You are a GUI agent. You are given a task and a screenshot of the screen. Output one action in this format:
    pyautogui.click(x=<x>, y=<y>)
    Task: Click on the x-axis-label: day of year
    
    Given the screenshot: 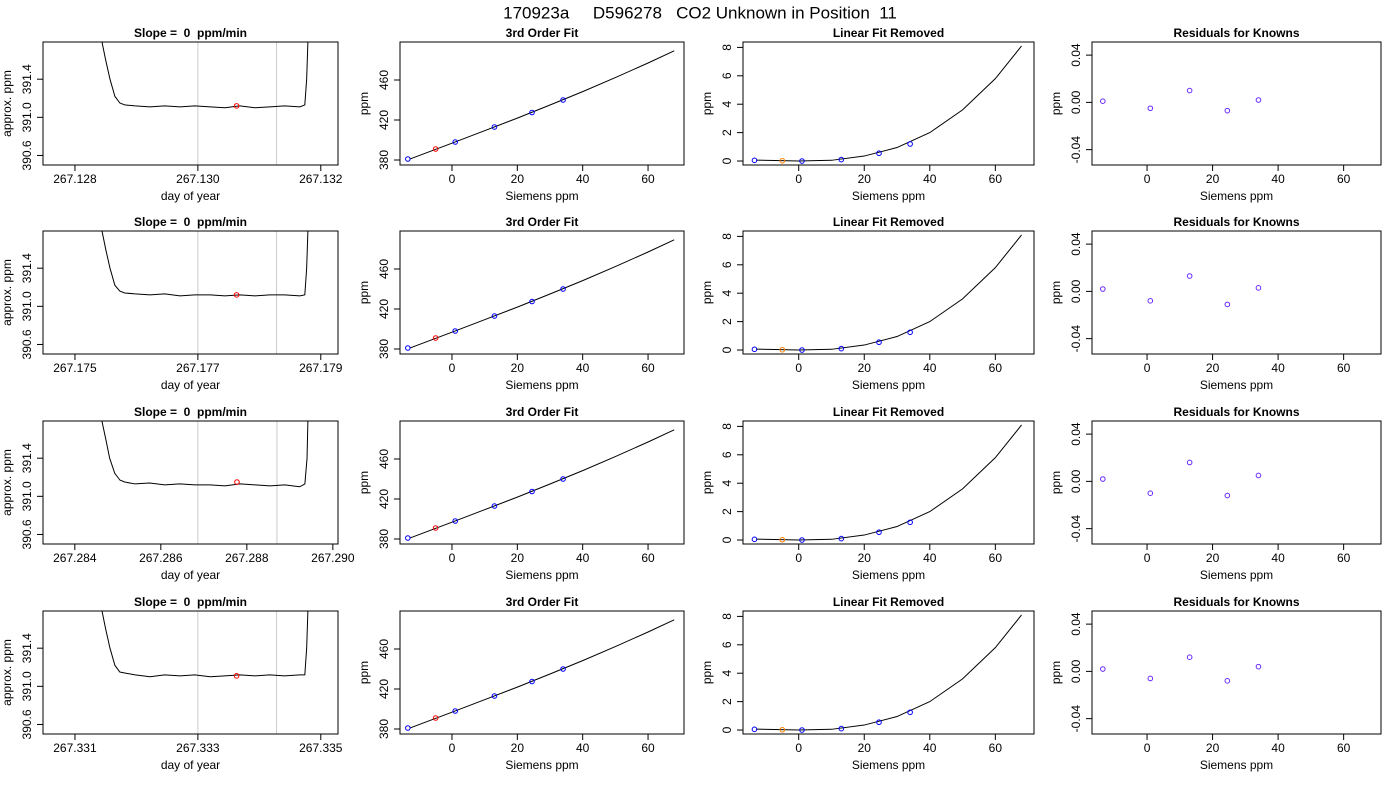 What is the action you would take?
    pyautogui.click(x=190, y=385)
    